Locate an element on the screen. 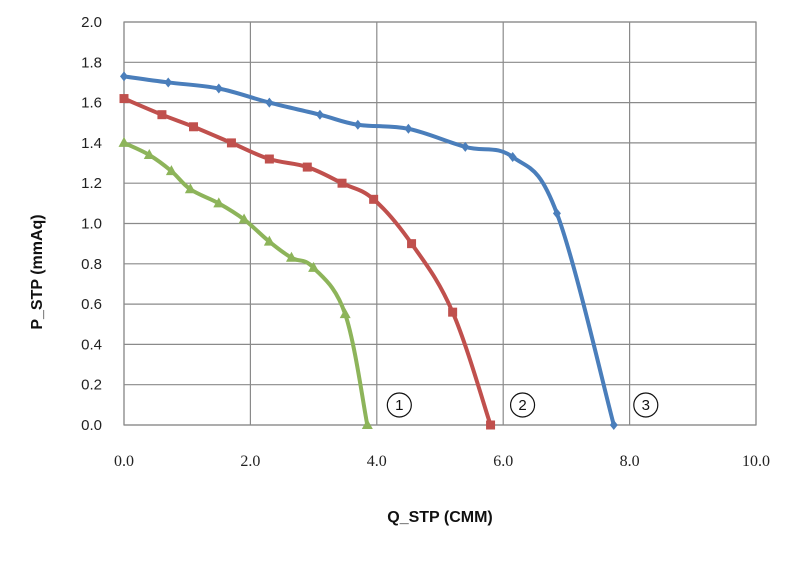  curve-labels: 1 2 3 is located at coordinates (522, 405).